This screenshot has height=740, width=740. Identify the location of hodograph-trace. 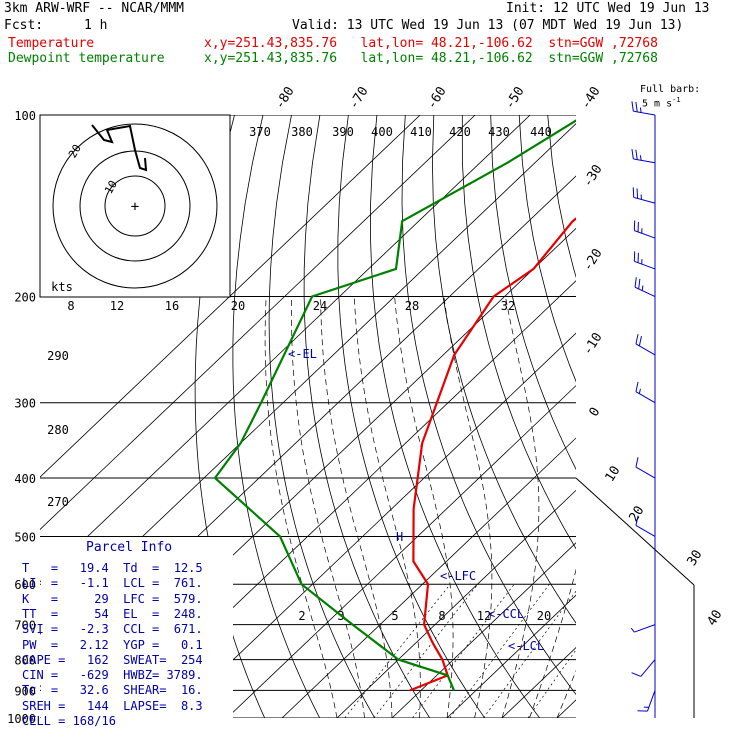
(119, 148).